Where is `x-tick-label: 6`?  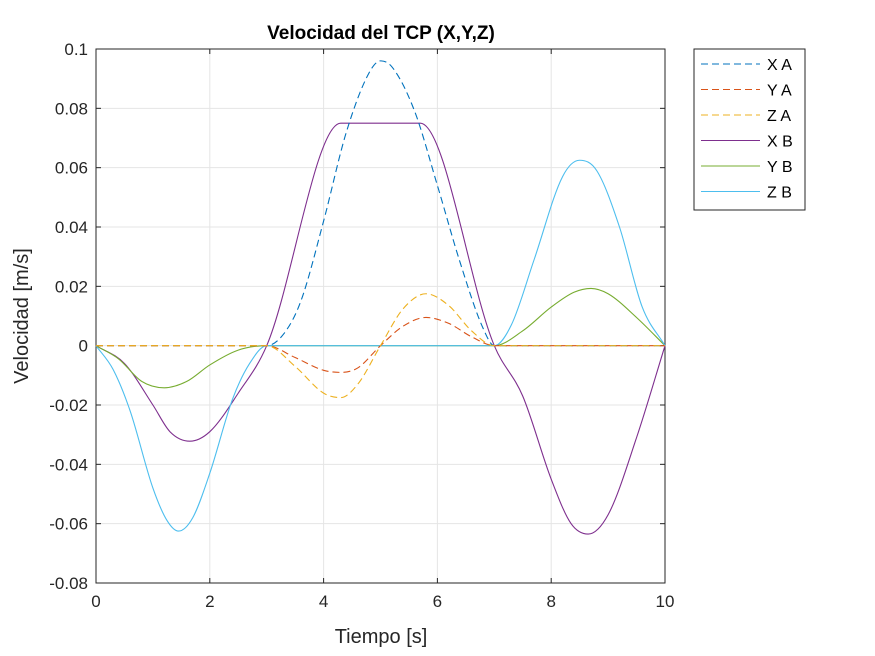 x-tick-label: 6 is located at coordinates (437, 601).